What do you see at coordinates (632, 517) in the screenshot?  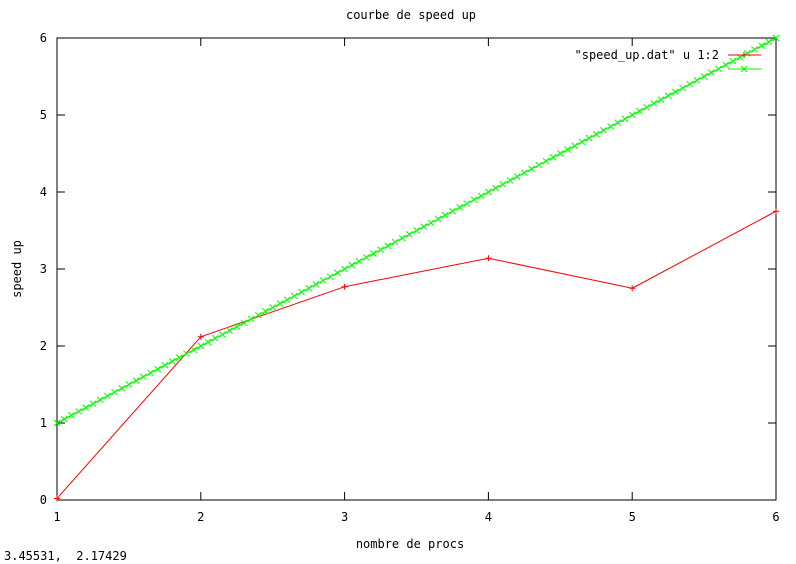 I see `x-tick-label: 5` at bounding box center [632, 517].